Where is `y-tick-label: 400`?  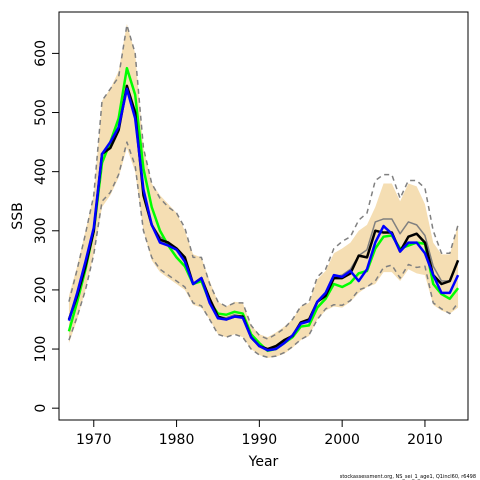
y-tick-label: 400 is located at coordinates (41, 171).